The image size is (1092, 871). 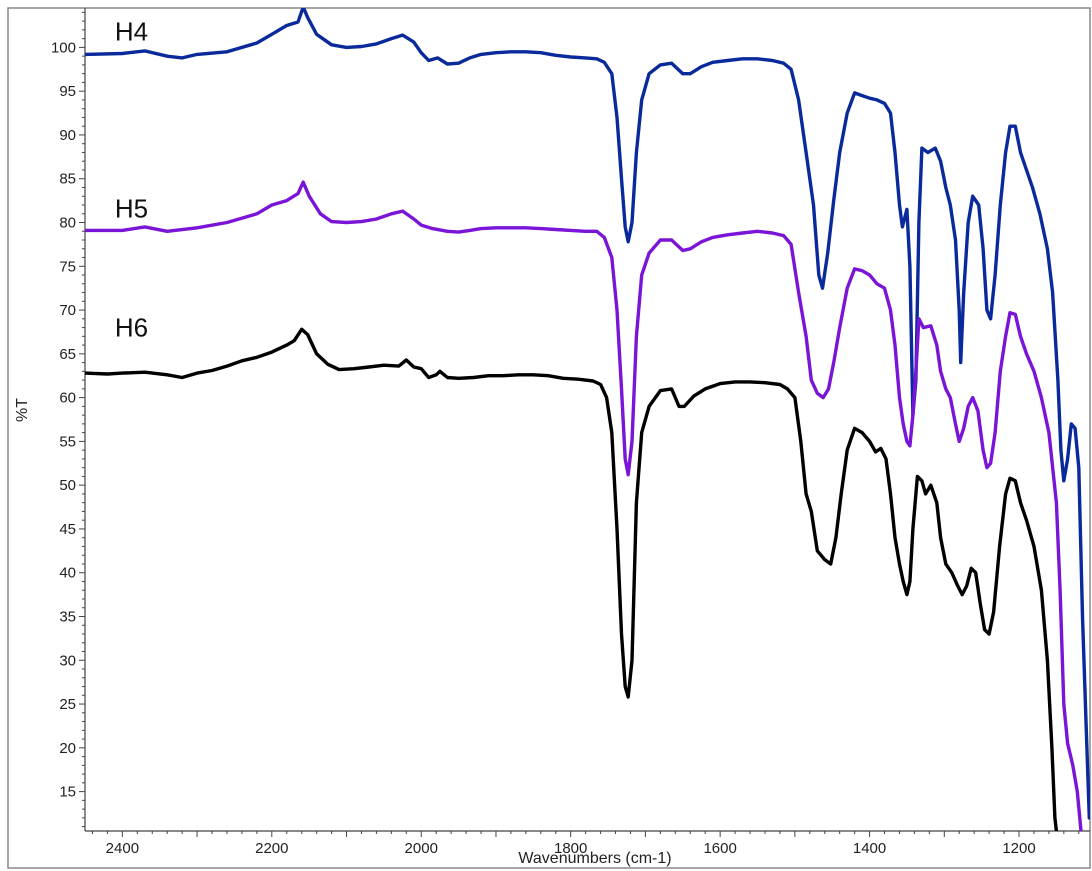 I want to click on y-tick-label: 45, so click(x=67, y=529).